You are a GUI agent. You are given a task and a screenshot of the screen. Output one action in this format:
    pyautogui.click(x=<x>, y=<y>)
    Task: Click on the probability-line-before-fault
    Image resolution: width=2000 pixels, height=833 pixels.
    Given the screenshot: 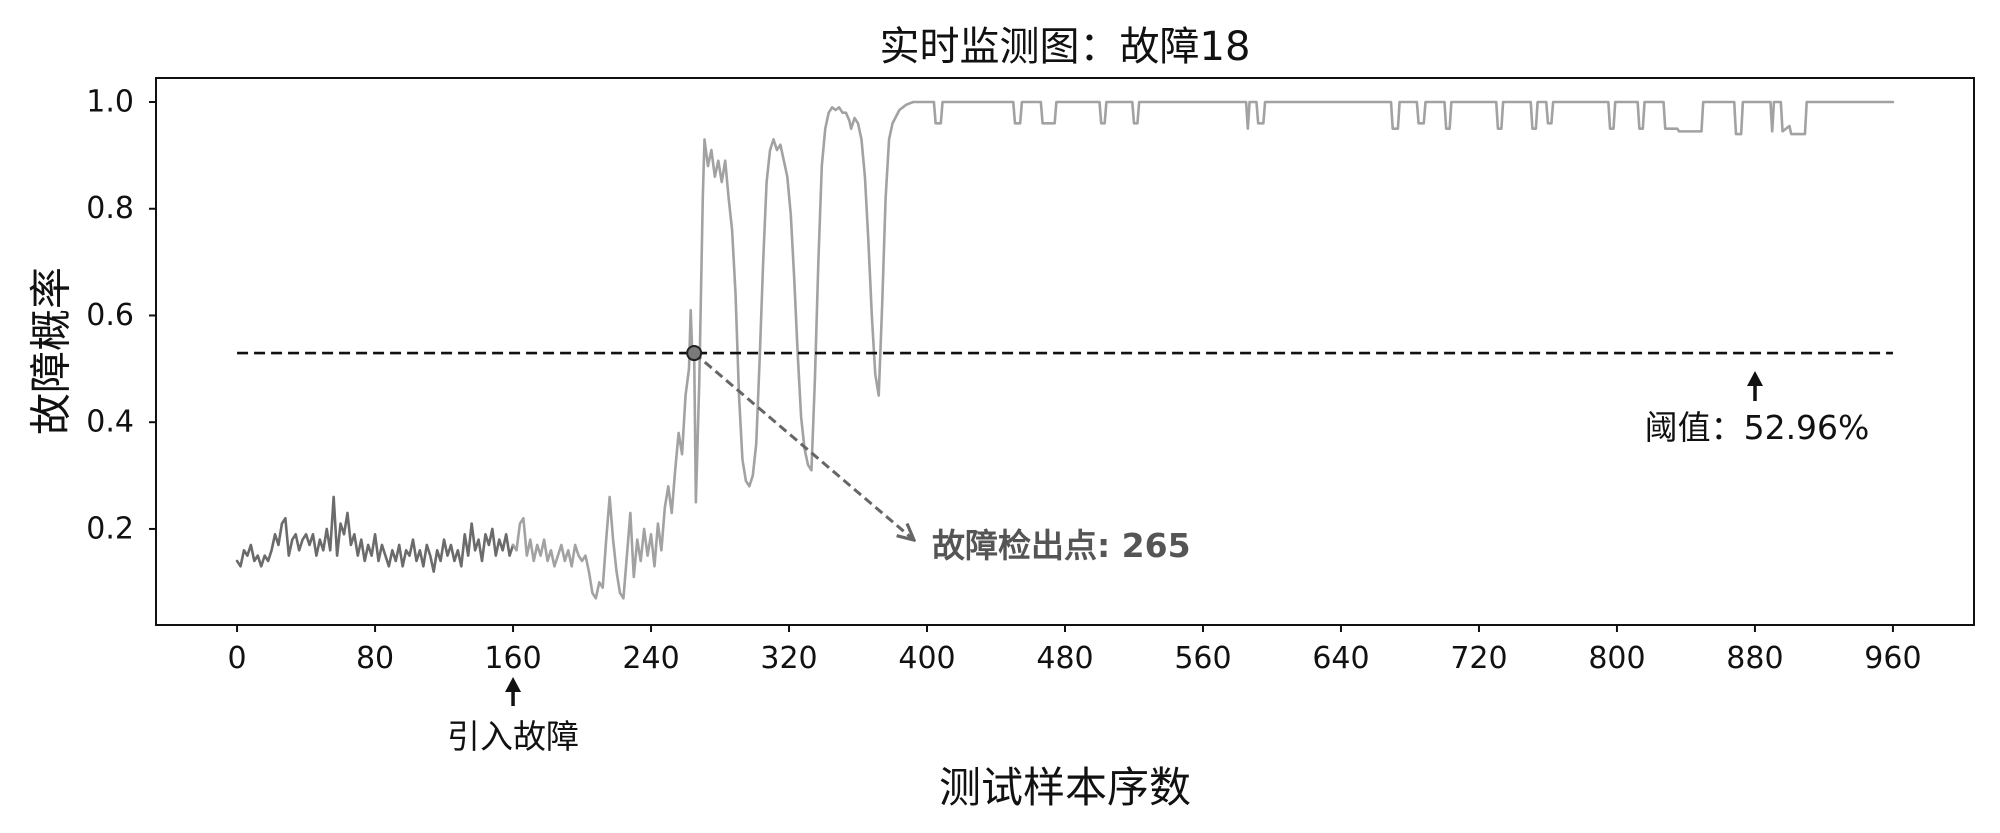 What is the action you would take?
    pyautogui.click(x=375, y=534)
    